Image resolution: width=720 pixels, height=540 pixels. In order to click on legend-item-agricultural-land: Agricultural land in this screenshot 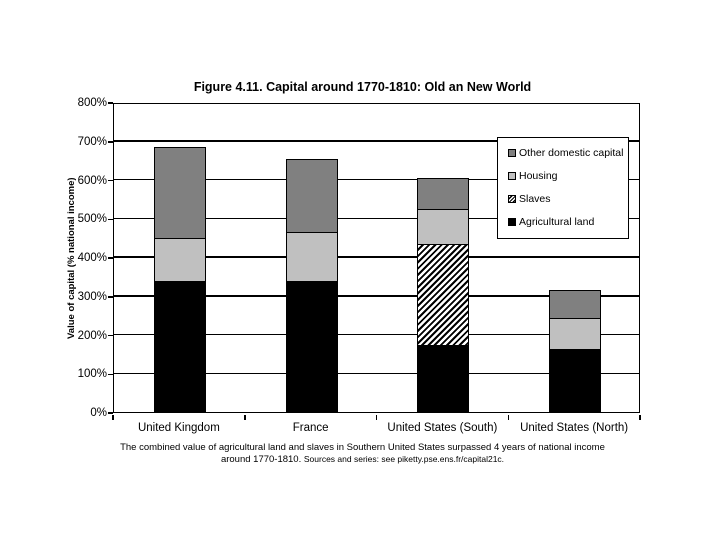, I will do `click(565, 222)`.